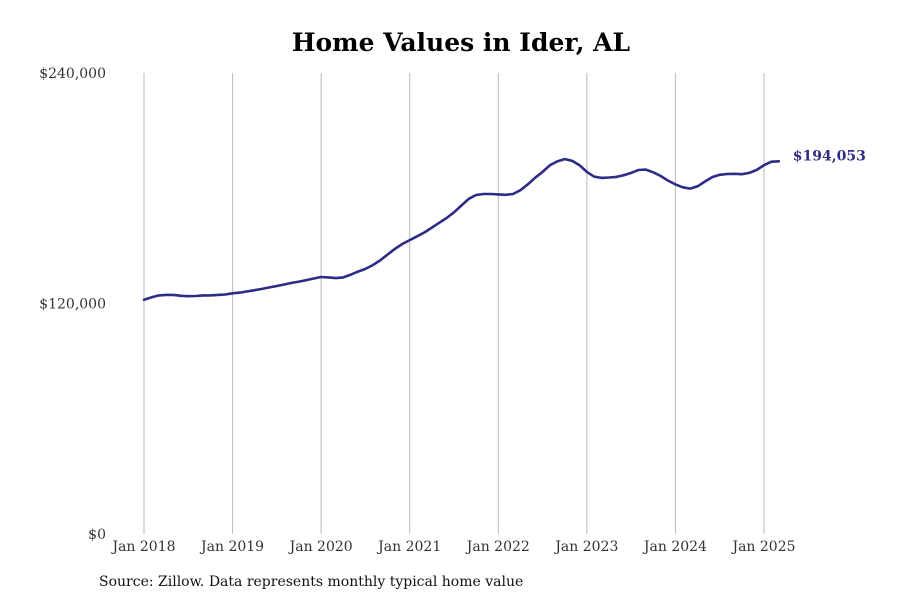 This screenshot has height=600, width=900. I want to click on x-tick-label: Jan 2020, so click(320, 547).